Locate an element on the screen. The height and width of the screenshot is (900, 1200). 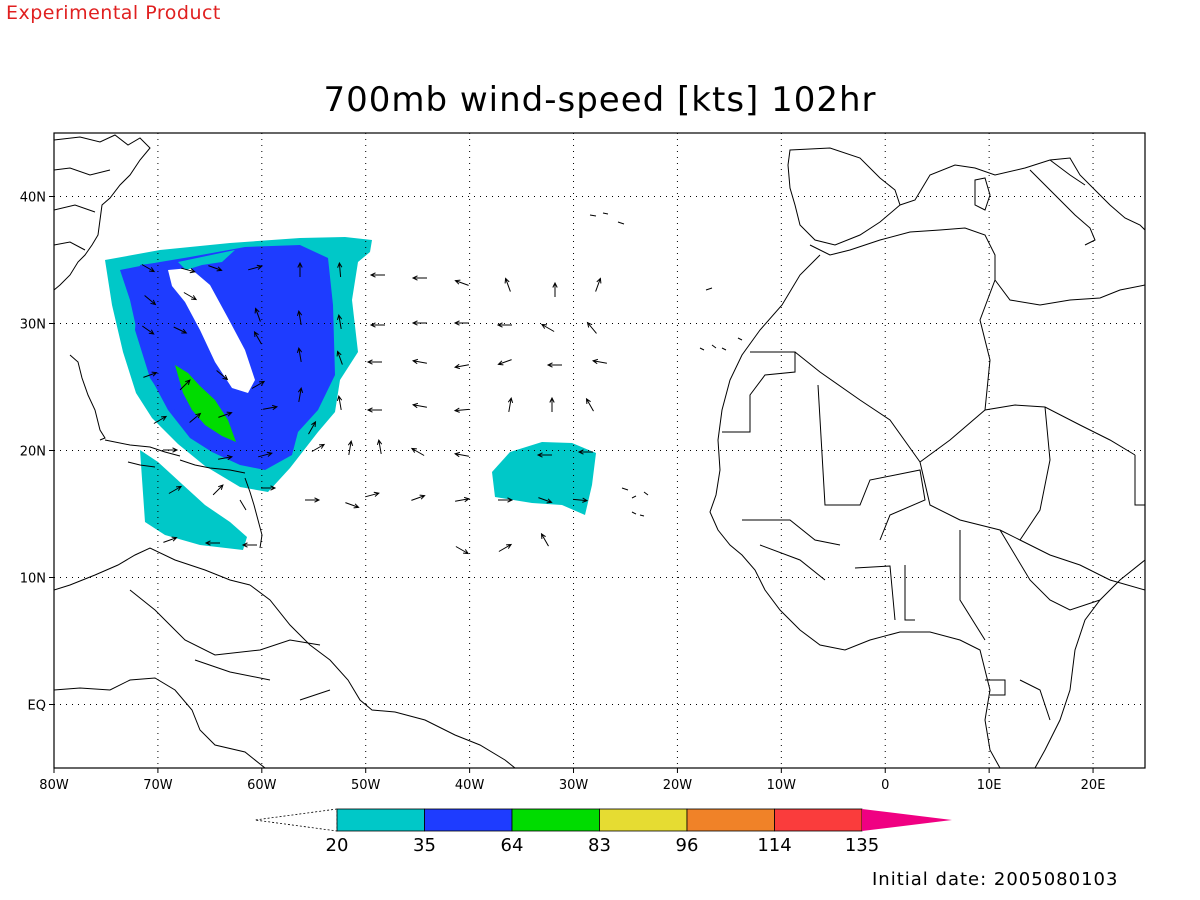
colorbar-label: 35 is located at coordinates (424, 845).